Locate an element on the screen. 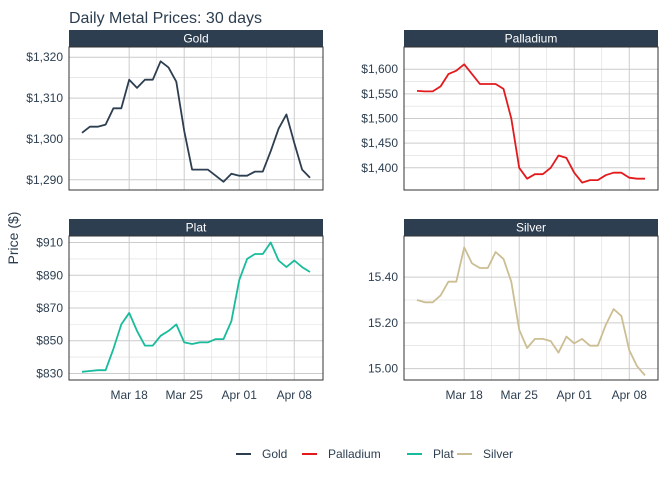 The height and width of the screenshot is (480, 672). legend-item-palladium: Palladium is located at coordinates (341, 454).